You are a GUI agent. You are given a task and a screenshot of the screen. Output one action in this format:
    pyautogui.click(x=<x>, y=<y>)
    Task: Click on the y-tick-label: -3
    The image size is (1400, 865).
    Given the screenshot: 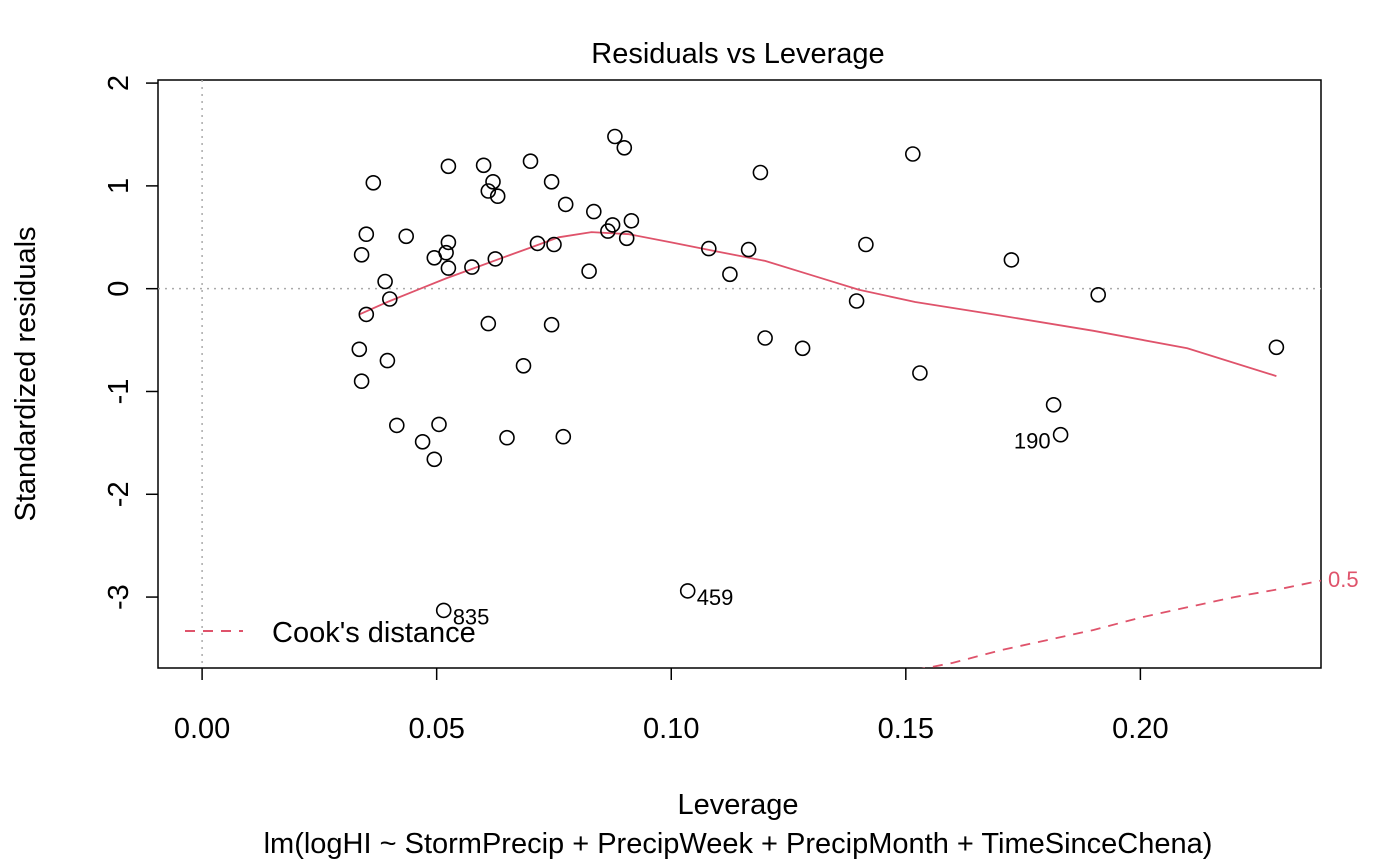 What is the action you would take?
    pyautogui.click(x=119, y=597)
    